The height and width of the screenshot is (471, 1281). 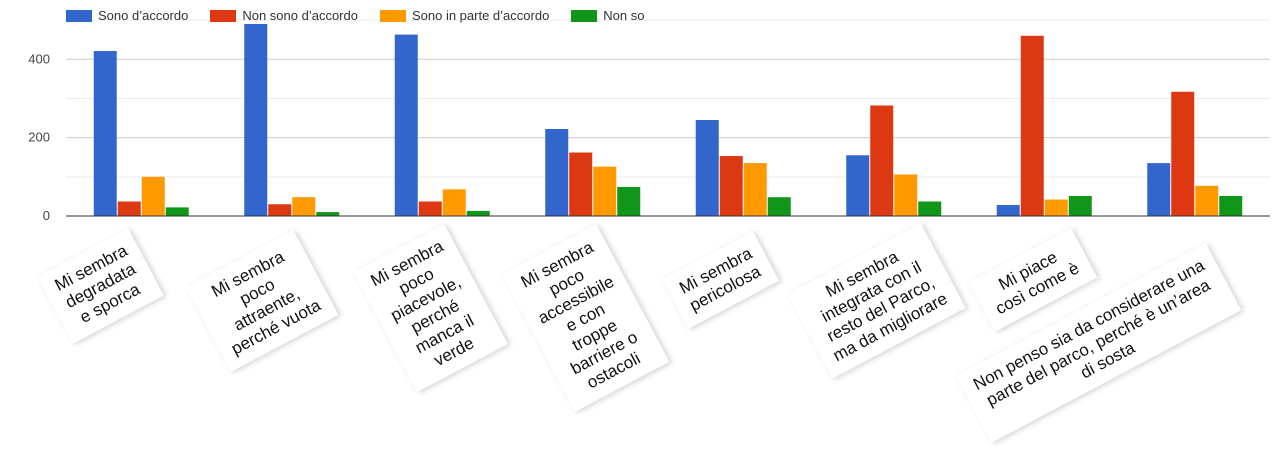 What do you see at coordinates (39, 58) in the screenshot?
I see `y-tick-label: 400` at bounding box center [39, 58].